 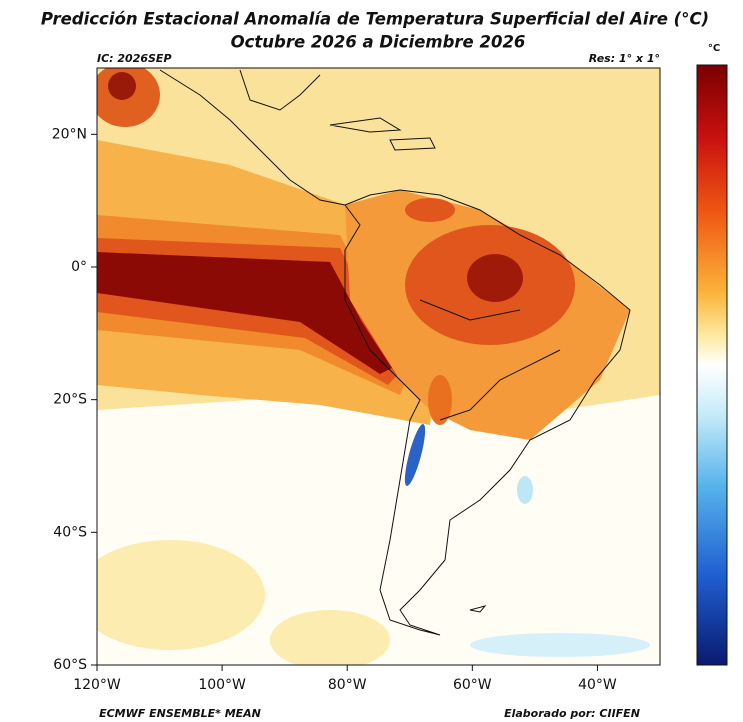 I want to click on footer-credit: Elaborado por: CIIFEN, so click(x=572, y=713).